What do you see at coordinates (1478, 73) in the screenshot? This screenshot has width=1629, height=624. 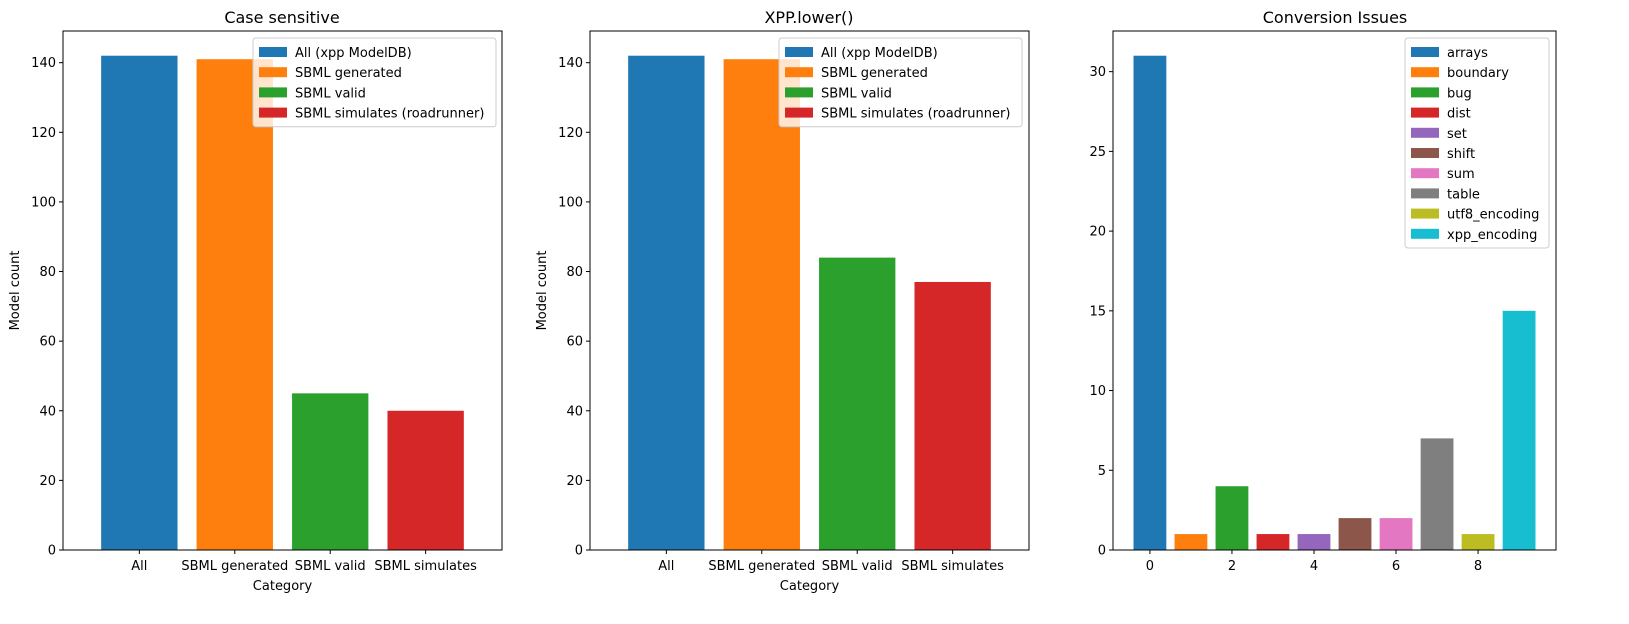 I see `legend-label: boundary` at bounding box center [1478, 73].